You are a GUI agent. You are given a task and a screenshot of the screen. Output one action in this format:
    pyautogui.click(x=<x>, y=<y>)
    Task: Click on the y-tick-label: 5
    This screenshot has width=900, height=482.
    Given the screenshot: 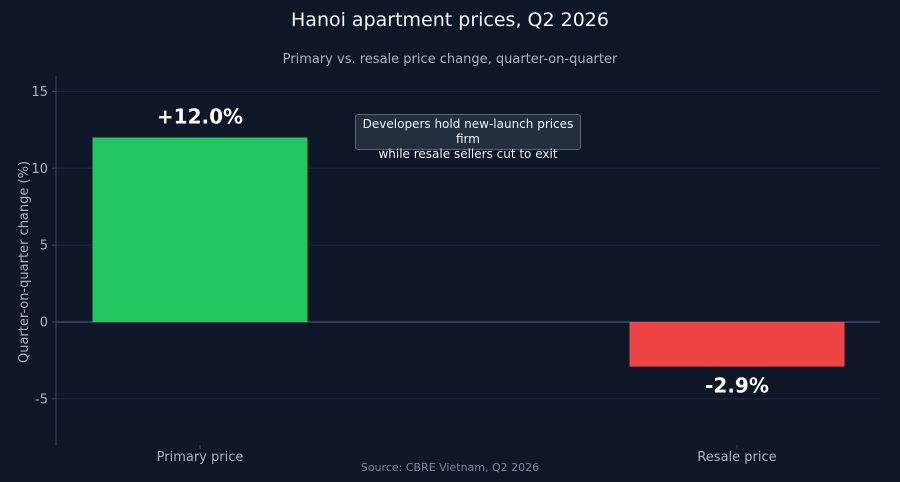 What is the action you would take?
    pyautogui.click(x=44, y=246)
    